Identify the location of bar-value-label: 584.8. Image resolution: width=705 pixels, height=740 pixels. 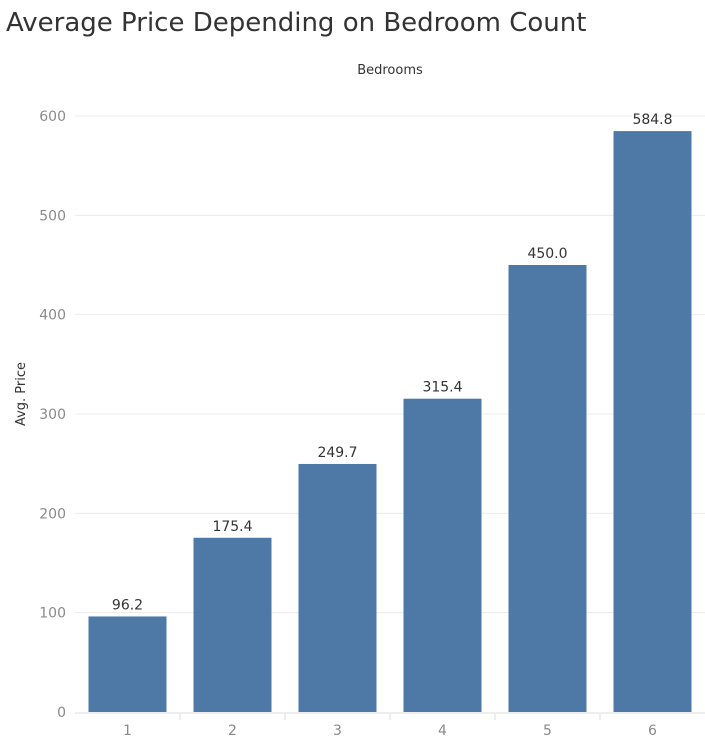
(652, 120).